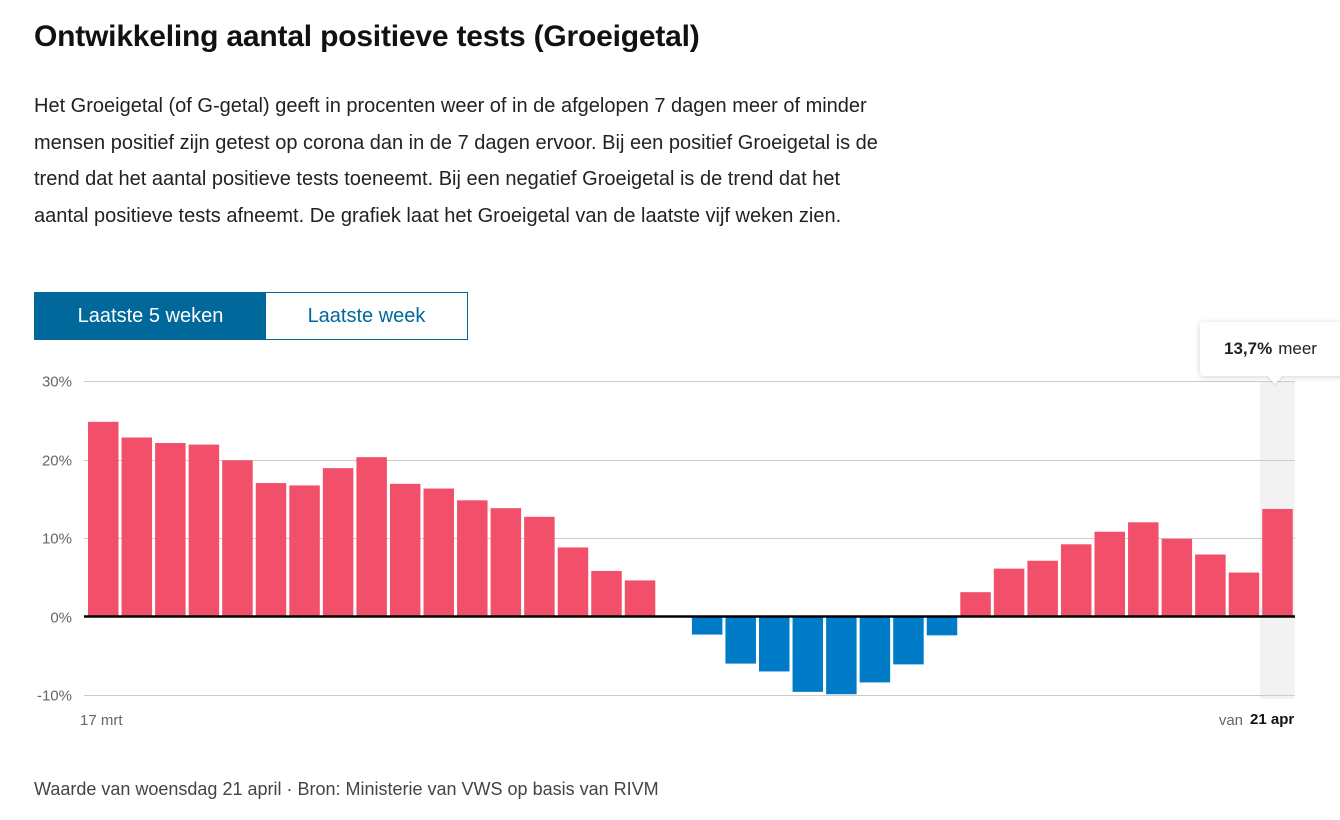 This screenshot has height=820, width=1340. I want to click on value-tooltip: 13,7% meer, so click(1270, 349).